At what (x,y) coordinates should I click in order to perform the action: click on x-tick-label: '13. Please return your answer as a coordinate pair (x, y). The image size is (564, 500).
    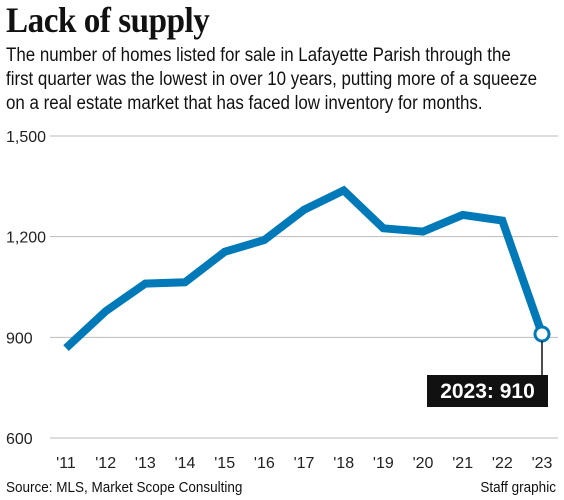
    Looking at the image, I should click on (145, 463).